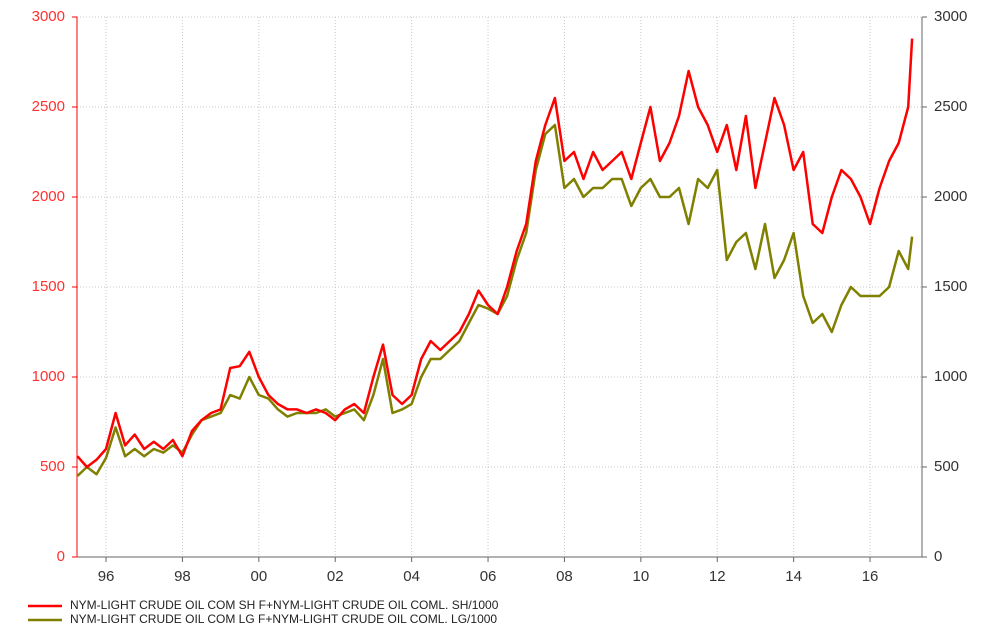 This screenshot has width=998, height=635. What do you see at coordinates (950, 196) in the screenshot?
I see `y2-tick-label: 2000` at bounding box center [950, 196].